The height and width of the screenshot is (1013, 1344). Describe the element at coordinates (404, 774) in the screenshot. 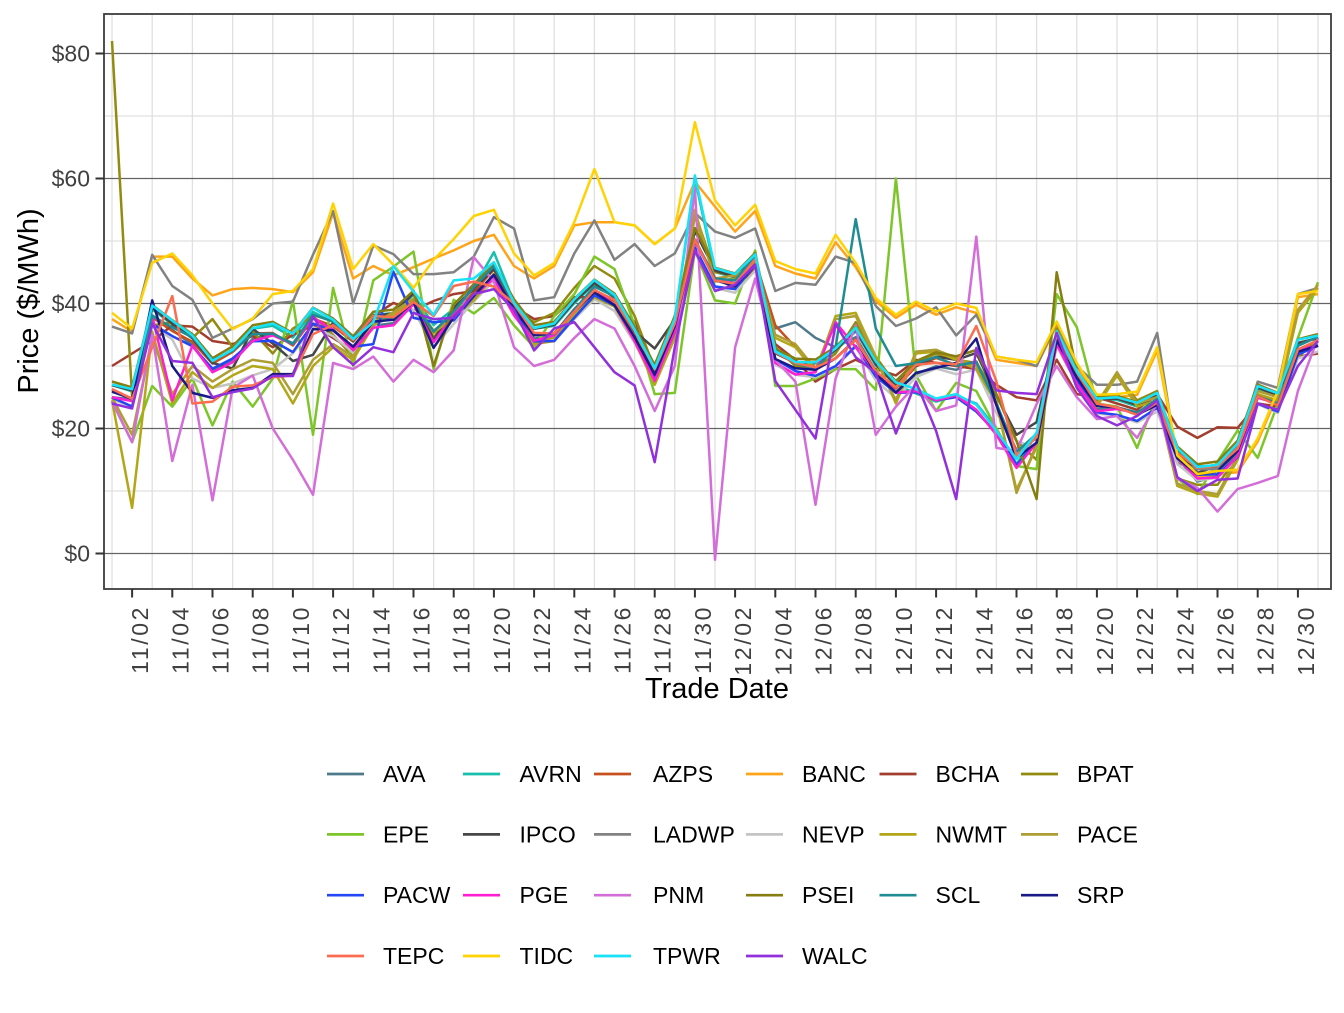

I see `svg-text: AVA` at that location.